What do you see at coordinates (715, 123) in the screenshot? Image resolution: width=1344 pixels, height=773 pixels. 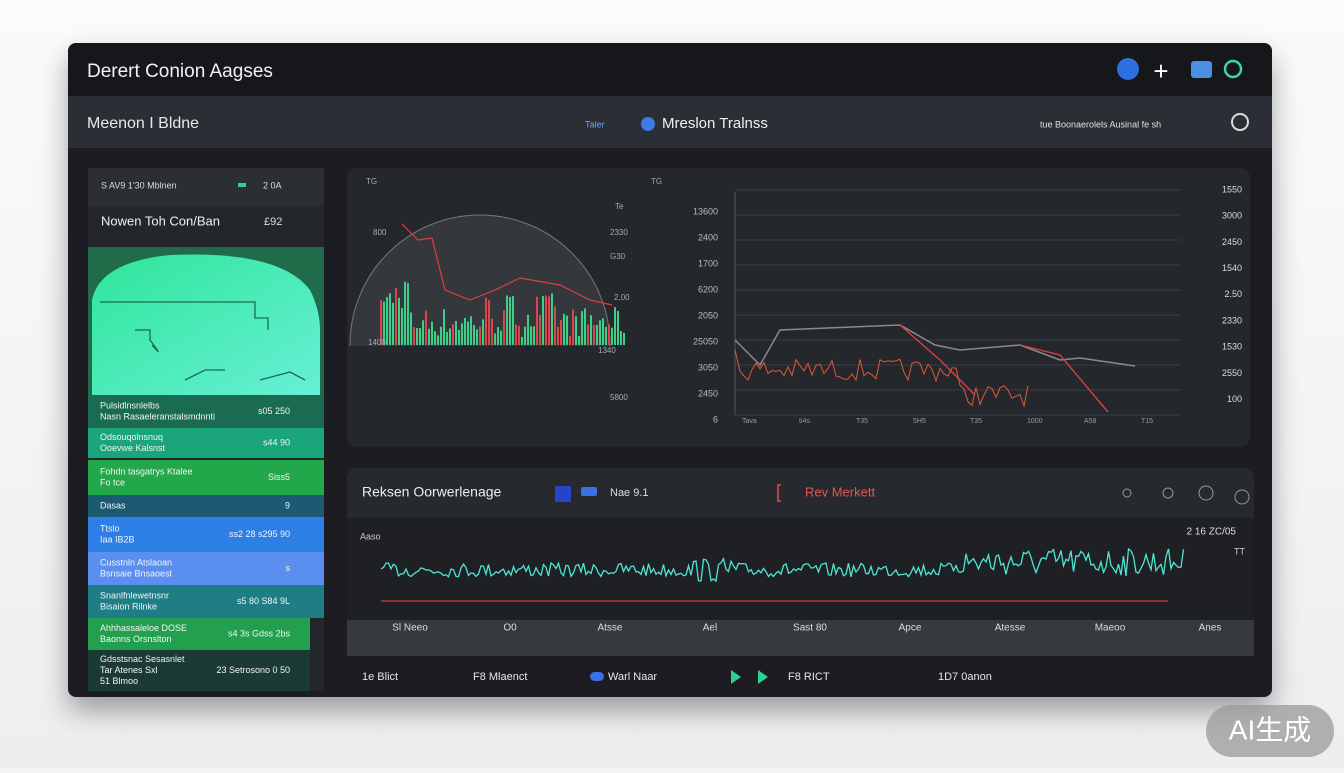 I see `toolbar-center: Mreslon Tralnss` at bounding box center [715, 123].